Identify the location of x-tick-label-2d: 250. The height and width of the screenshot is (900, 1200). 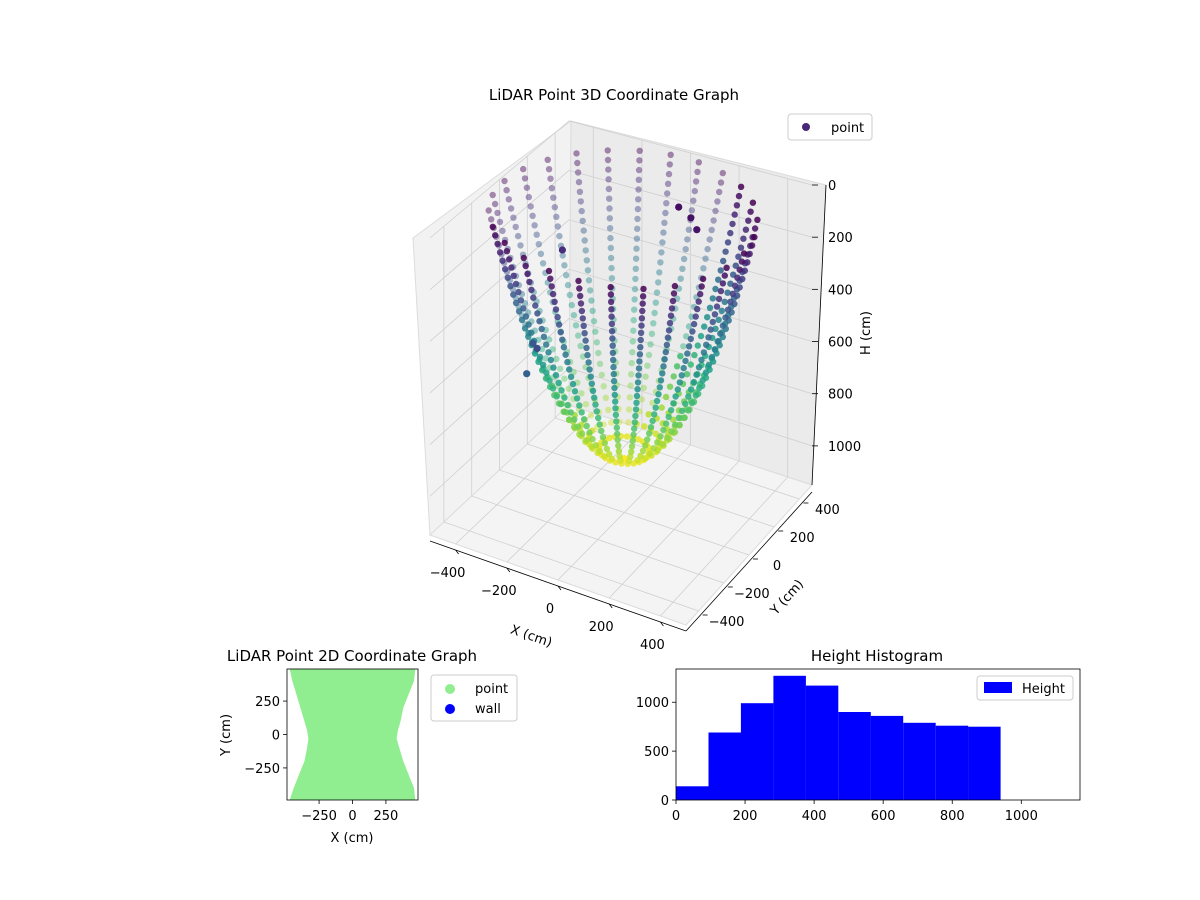
(386, 816).